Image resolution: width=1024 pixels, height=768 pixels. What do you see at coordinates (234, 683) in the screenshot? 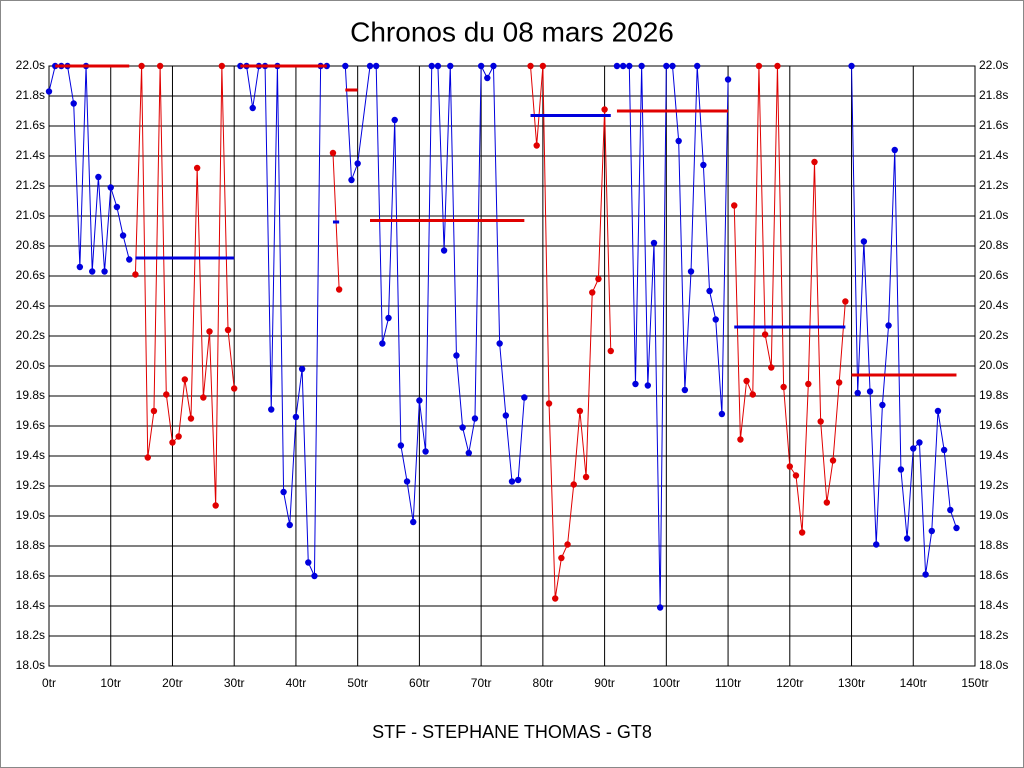
I see `x-tick-label: 30tr` at bounding box center [234, 683].